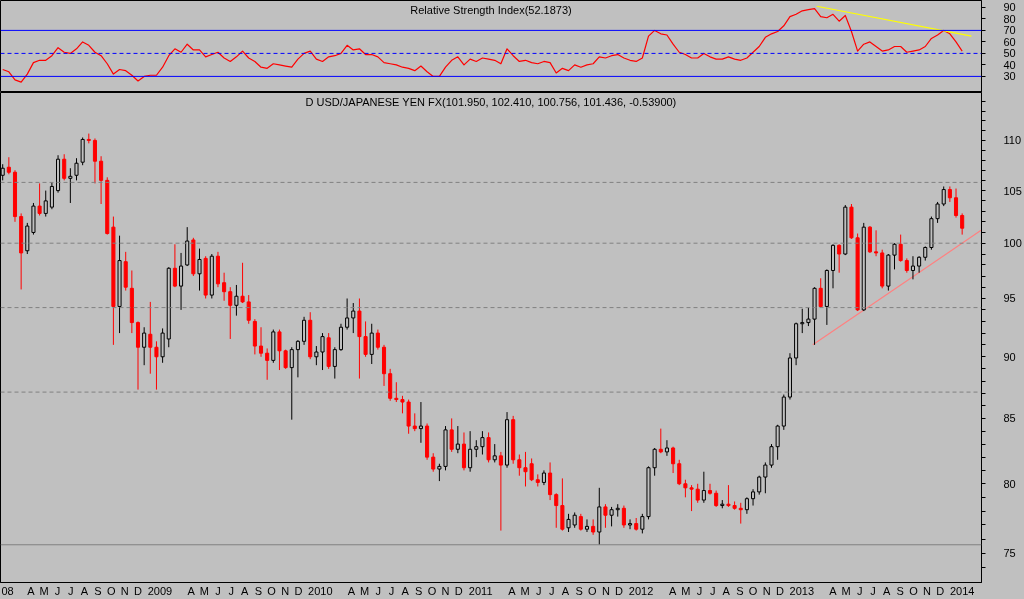 The image size is (1024, 599). What do you see at coordinates (1009, 64) in the screenshot?
I see `y-tick-label: 40` at bounding box center [1009, 64].